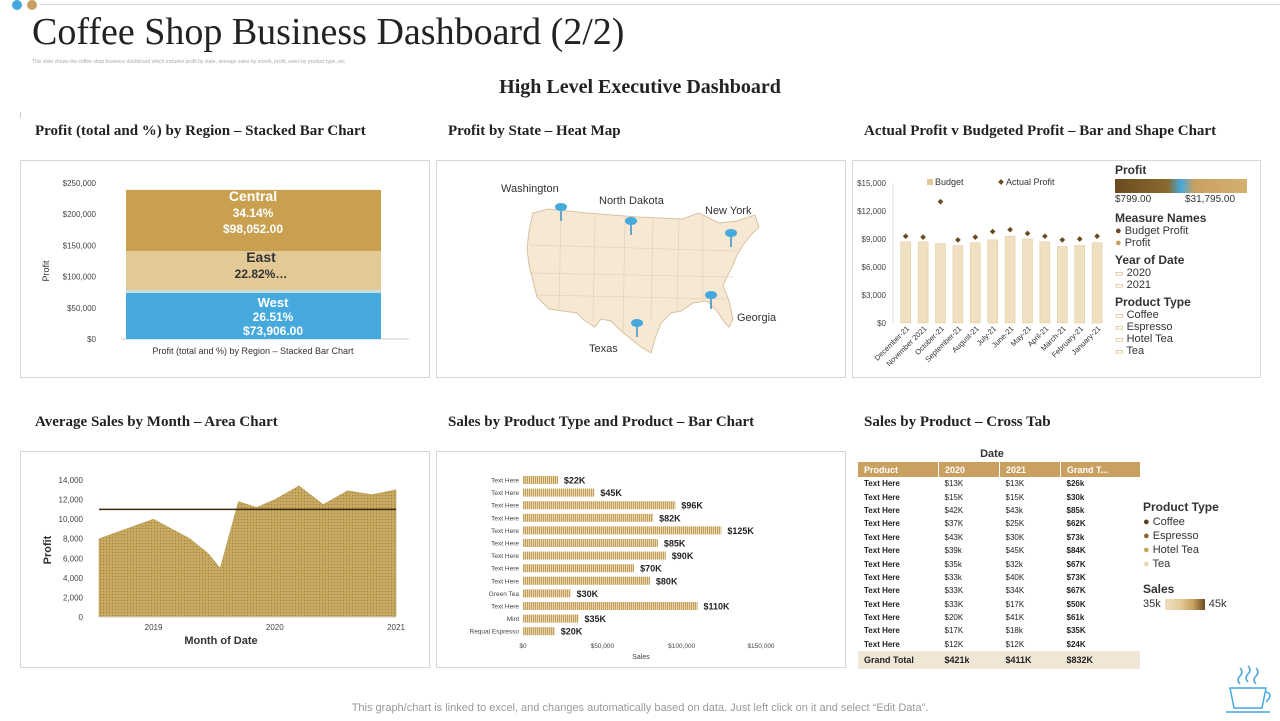 The height and width of the screenshot is (721, 1280). Describe the element at coordinates (81, 308) in the screenshot. I see `region-y-tick: $50,000` at that location.